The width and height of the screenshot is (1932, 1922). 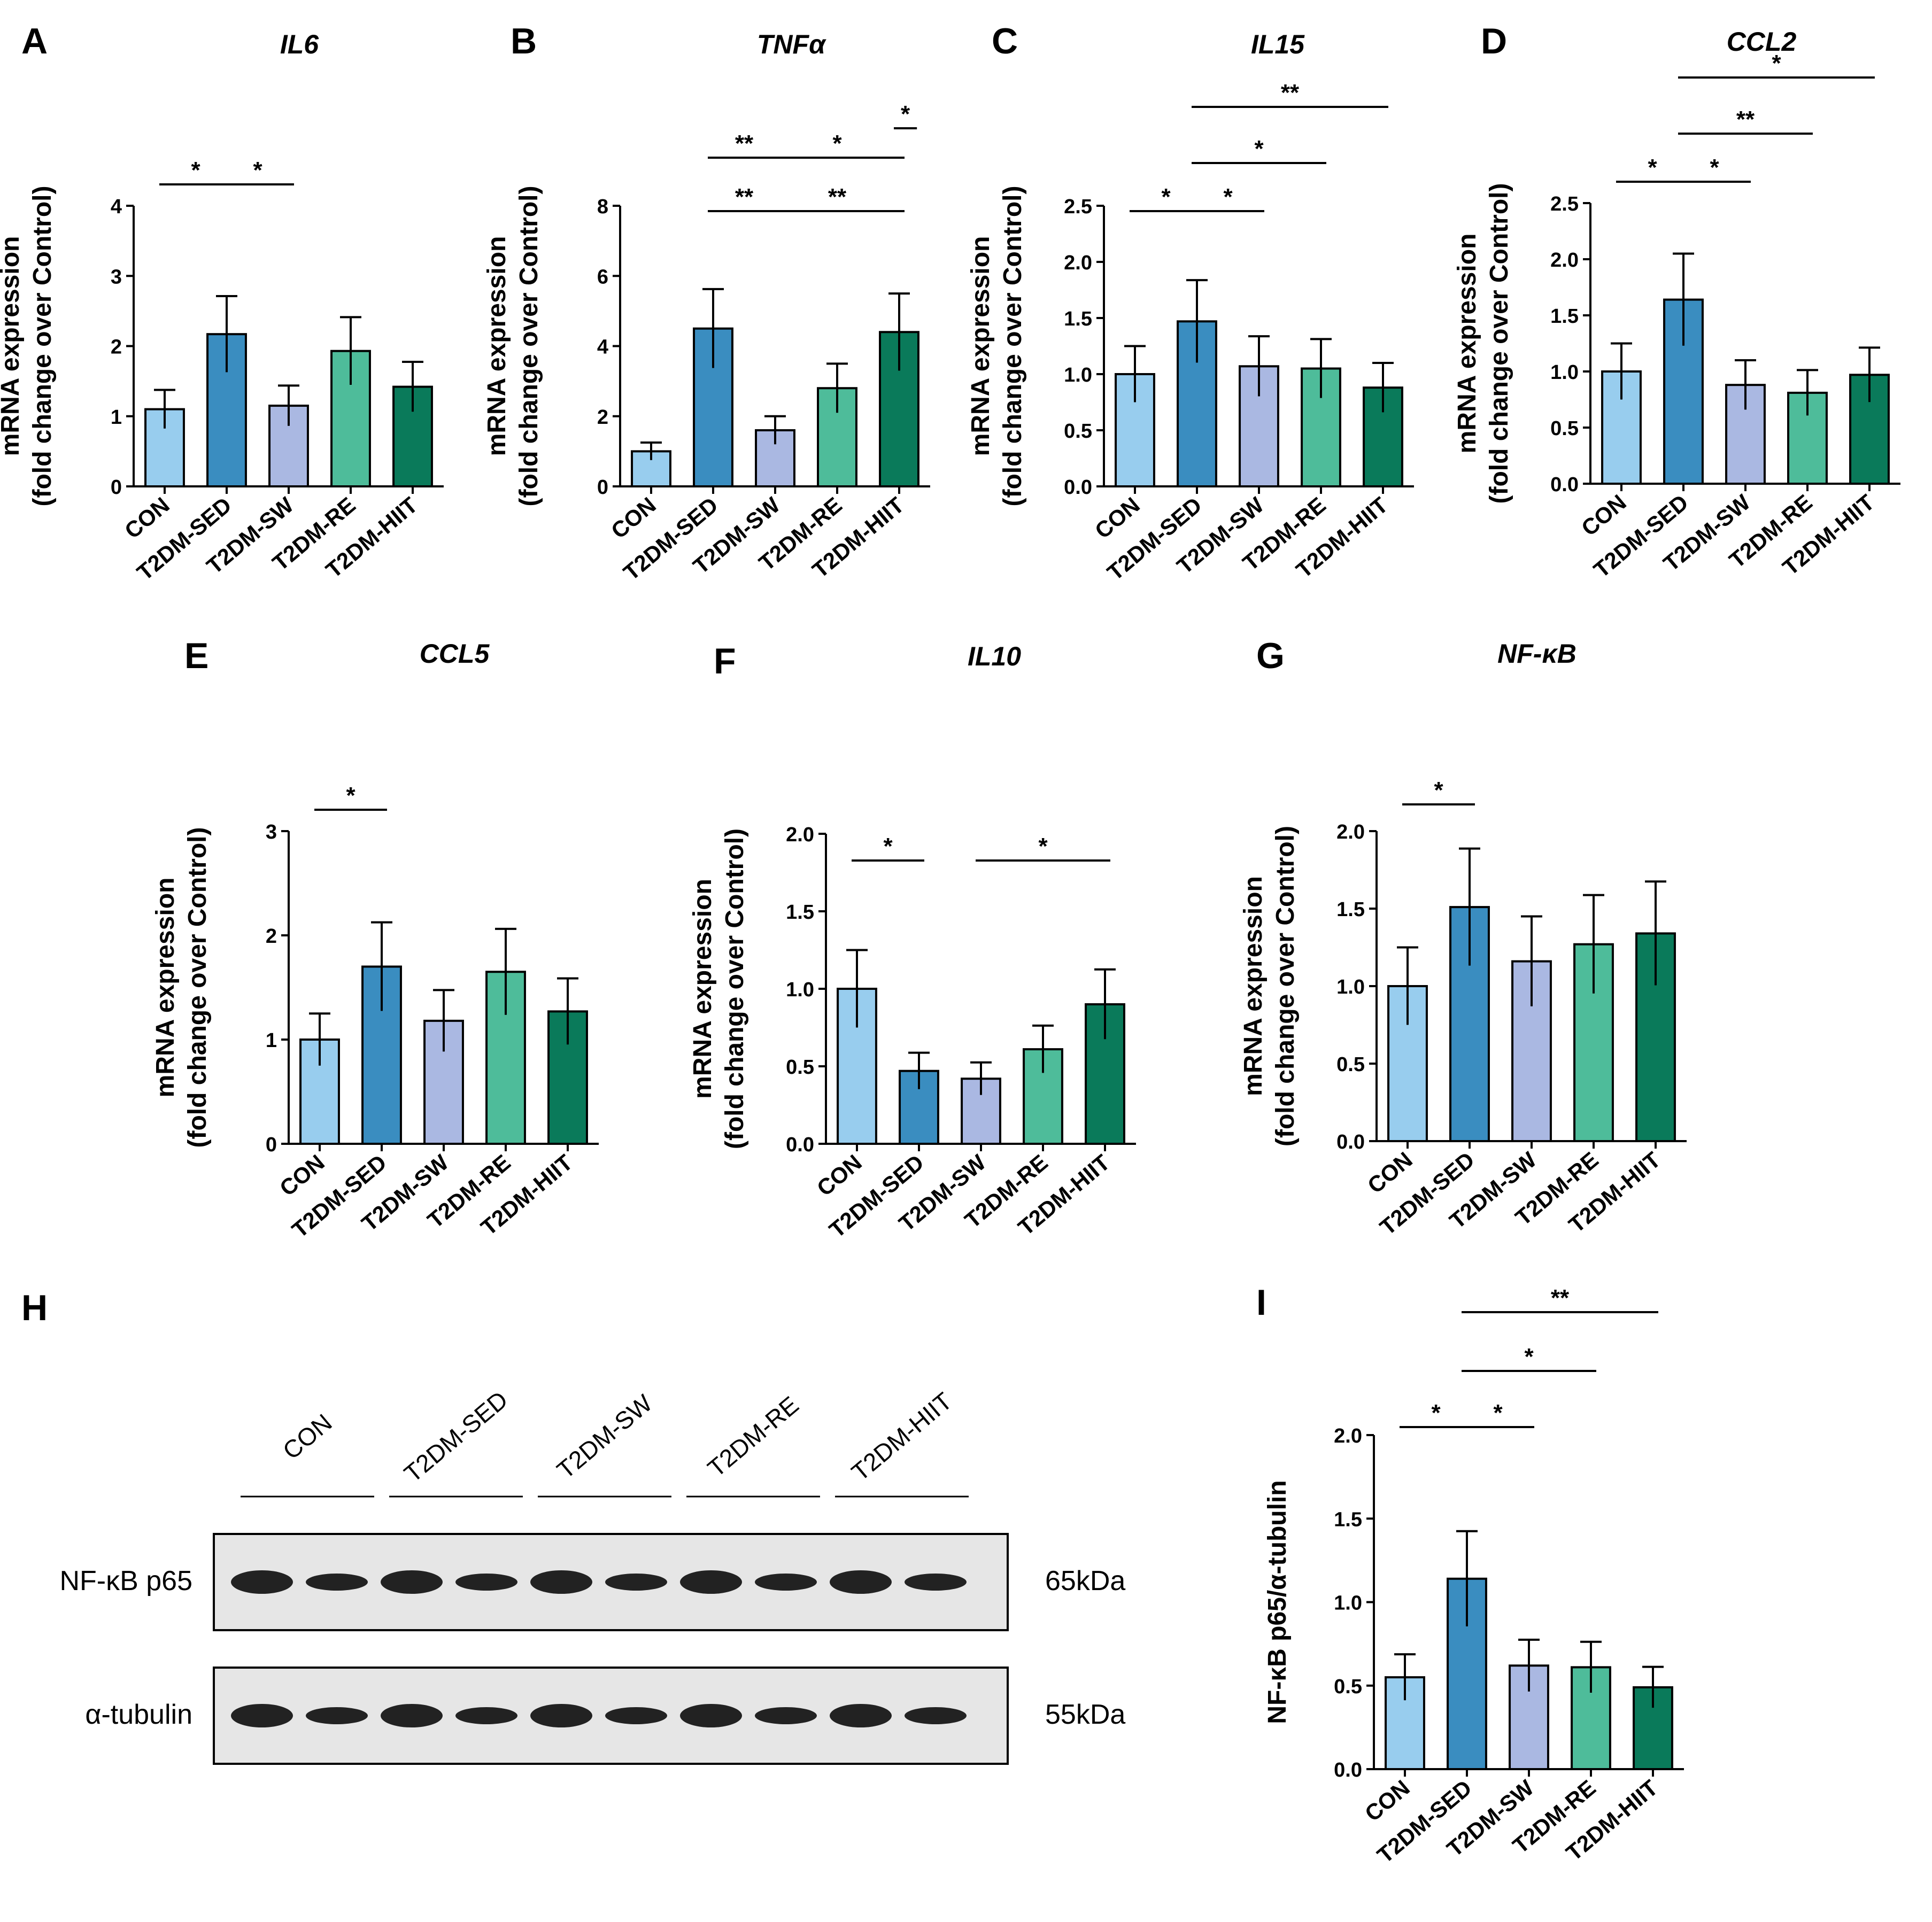 I want to click on panel-letter: C, so click(x=1005, y=41).